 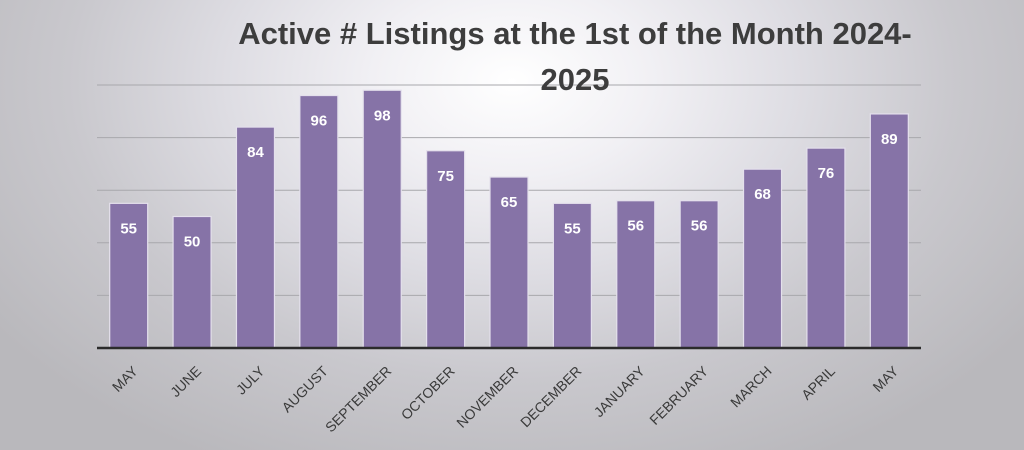 What do you see at coordinates (620, 391) in the screenshot?
I see `x-tick-label: JANUARY` at bounding box center [620, 391].